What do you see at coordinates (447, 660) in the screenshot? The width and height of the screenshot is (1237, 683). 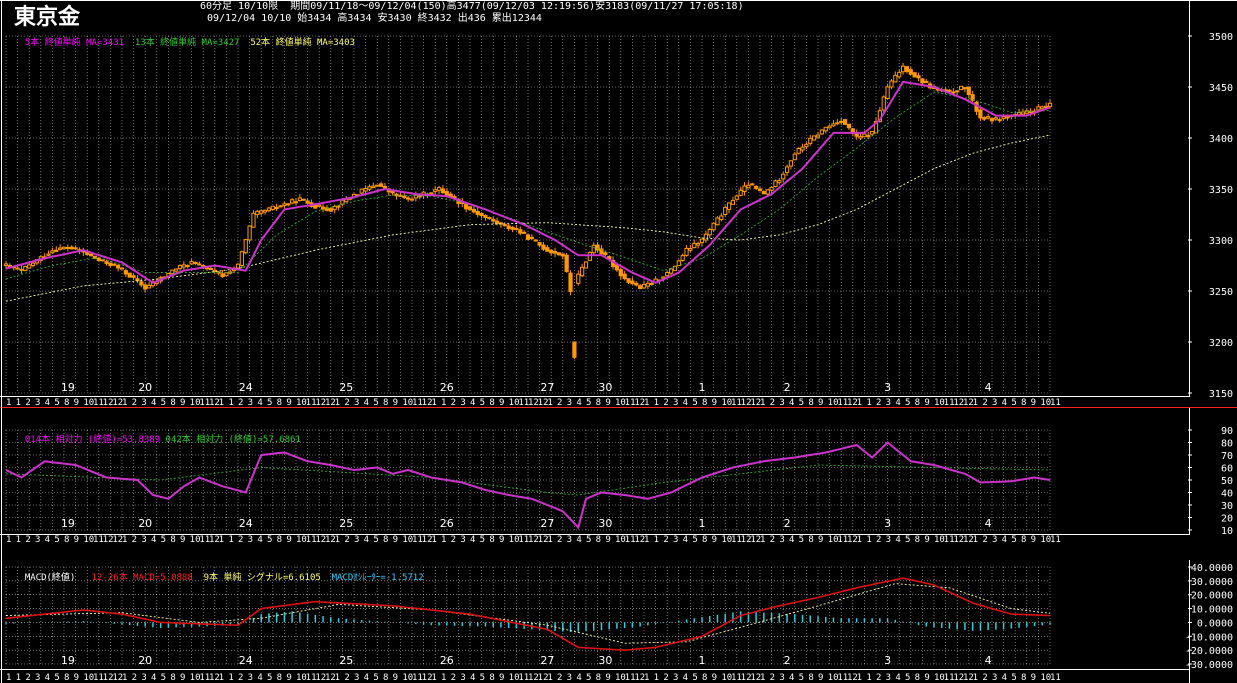 I see `day-label: 26` at bounding box center [447, 660].